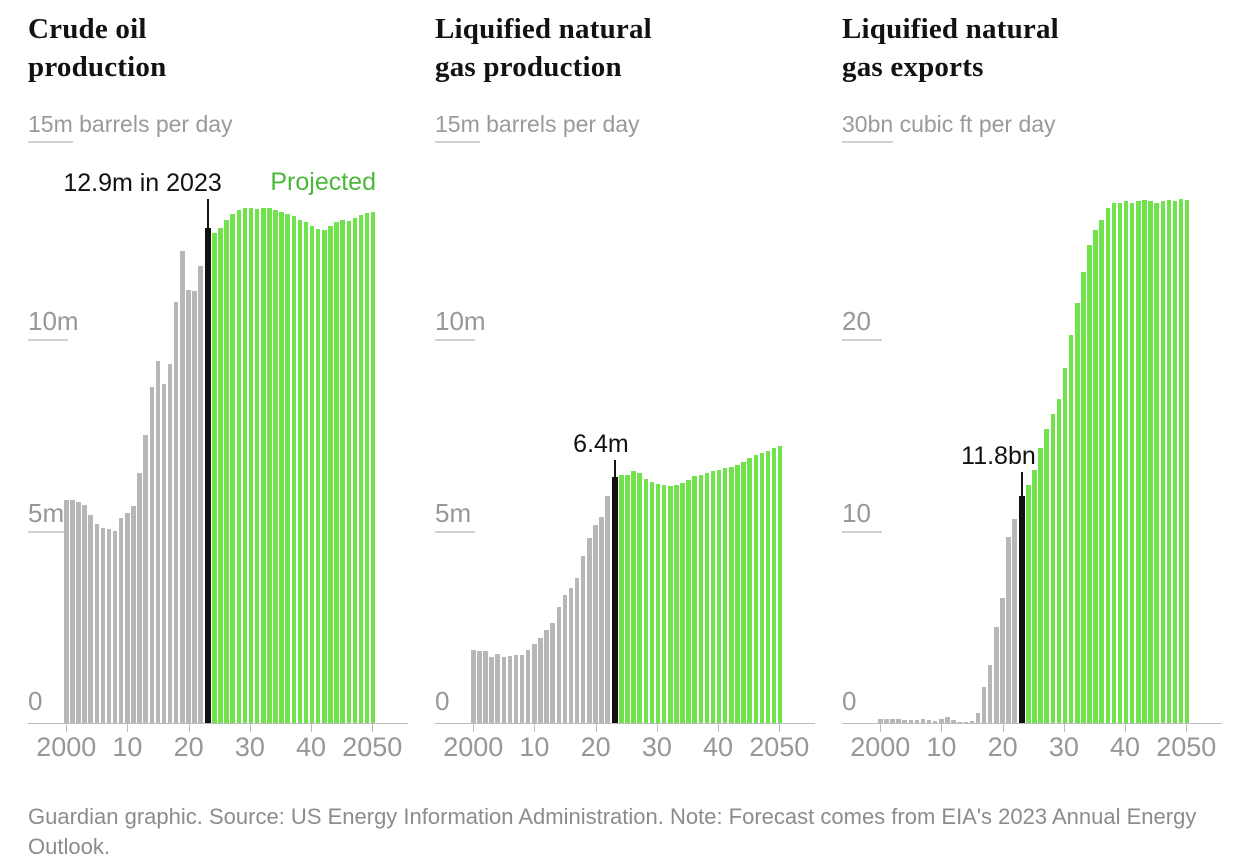 This screenshot has height=866, width=1237. What do you see at coordinates (50, 127) in the screenshot?
I see `axis-max-value: 15m` at bounding box center [50, 127].